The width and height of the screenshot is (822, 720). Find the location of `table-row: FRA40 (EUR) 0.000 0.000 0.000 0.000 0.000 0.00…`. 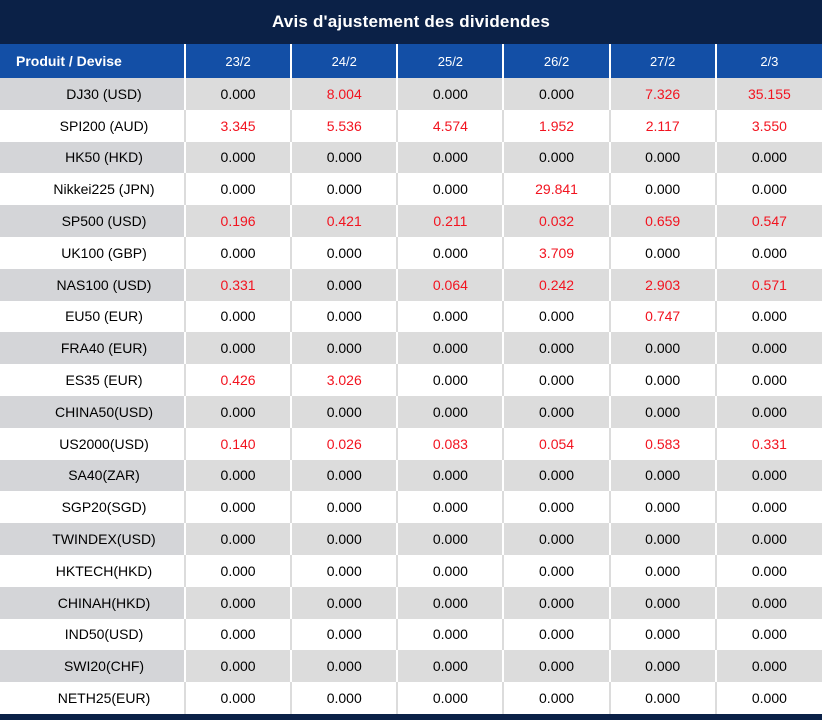

table-row: FRA40 (EUR) 0.000 0.000 0.000 0.000 0.000 0.00… is located at coordinates (411, 348).